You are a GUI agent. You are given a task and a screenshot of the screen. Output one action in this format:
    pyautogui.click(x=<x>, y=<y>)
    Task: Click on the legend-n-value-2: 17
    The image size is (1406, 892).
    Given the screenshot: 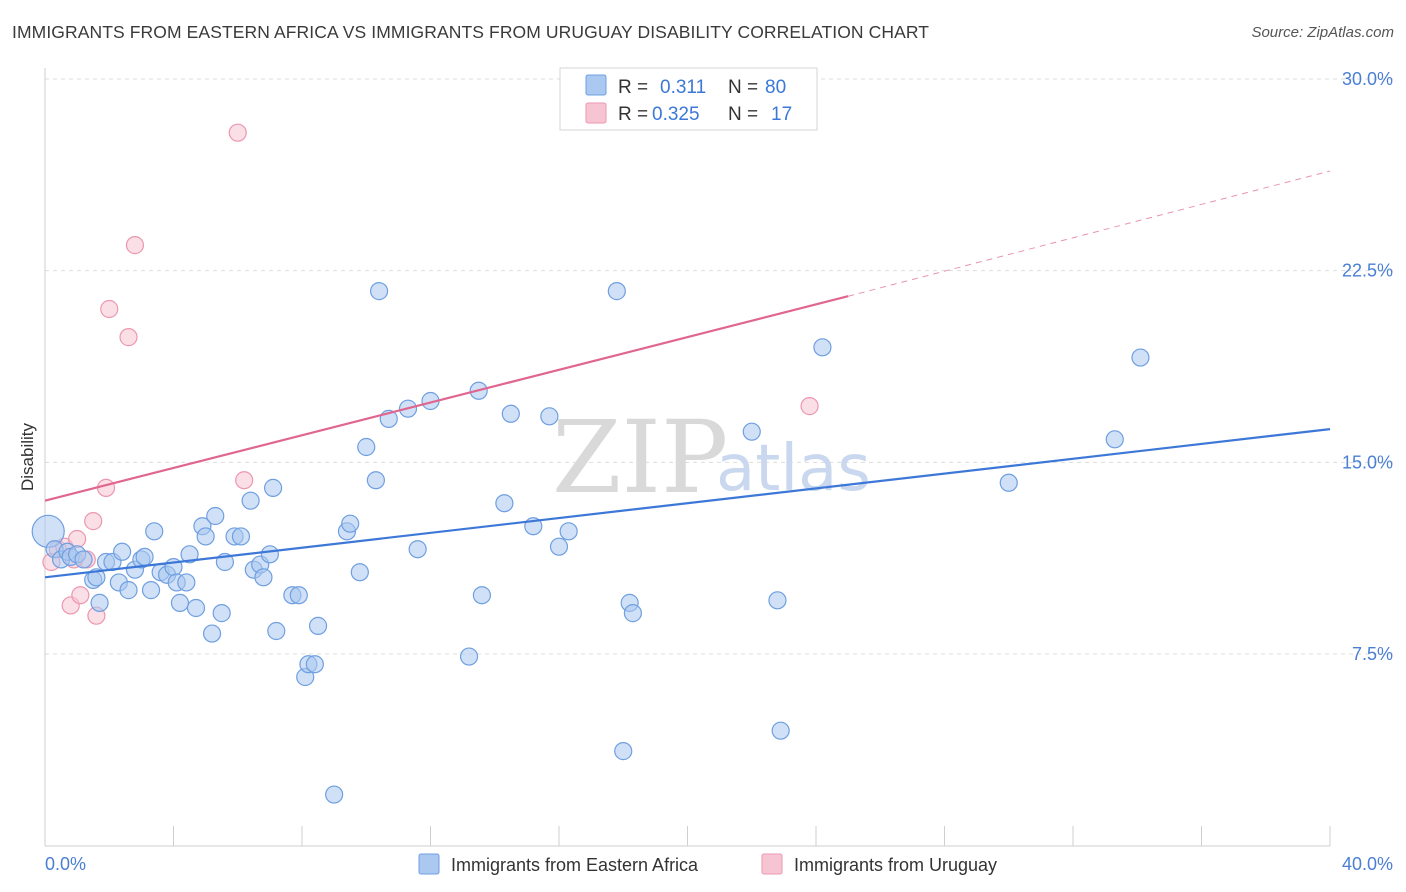 What is the action you would take?
    pyautogui.click(x=781, y=114)
    